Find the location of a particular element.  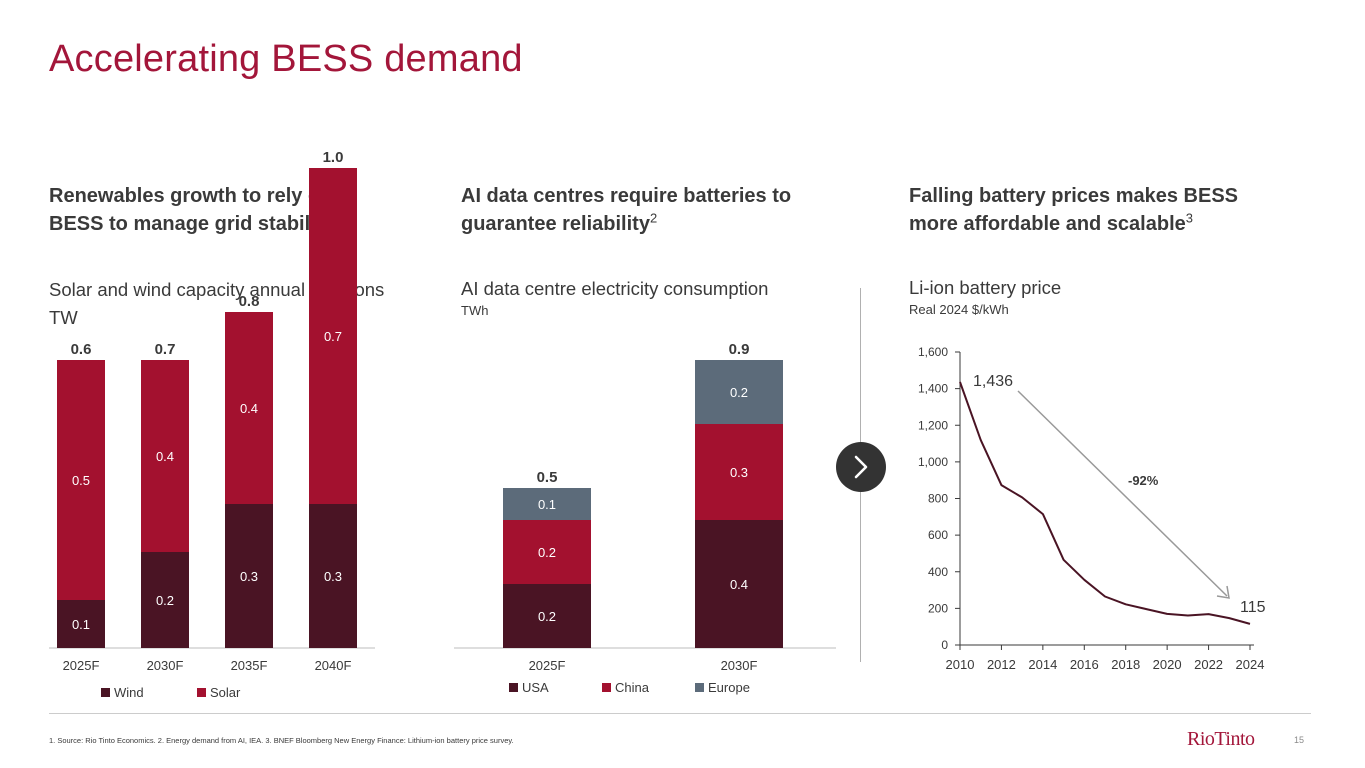

chart1-x-tick: 2040F is located at coordinates (333, 665).